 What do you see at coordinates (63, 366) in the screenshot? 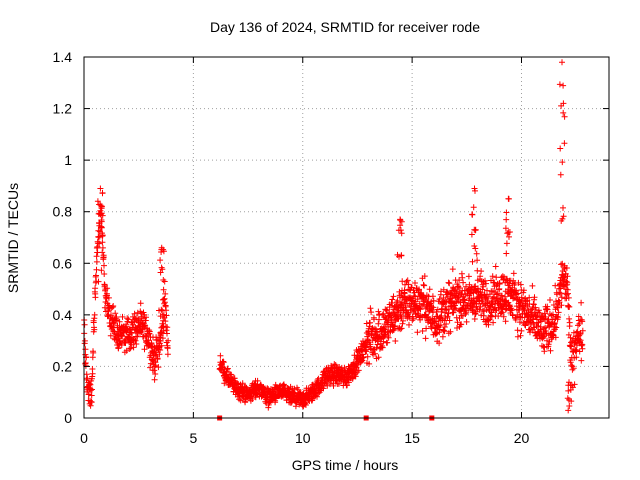
I see `y-tick-label: 0.2` at bounding box center [63, 366].